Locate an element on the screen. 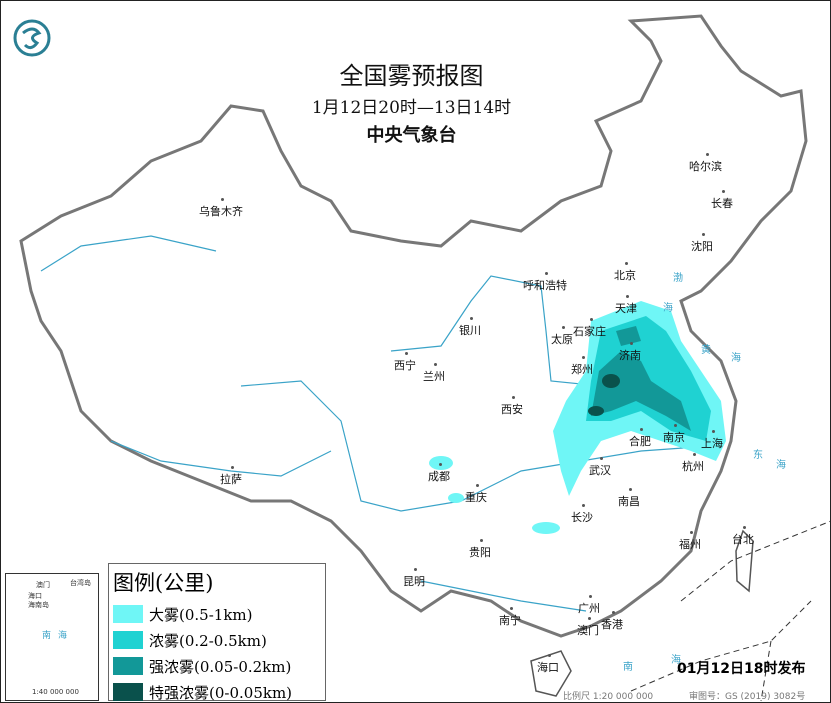 The image size is (831, 703). yangtze-river is located at coordinates (476, 446).